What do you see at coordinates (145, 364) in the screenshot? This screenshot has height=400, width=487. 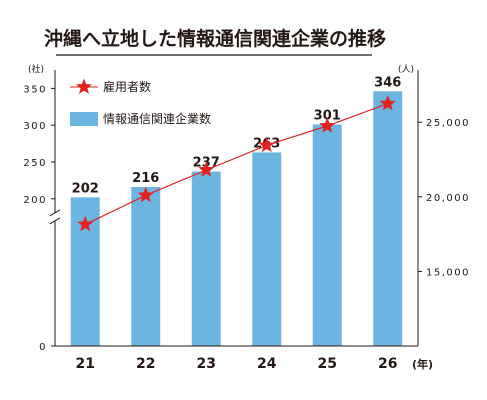 I see `x-tick-label: 22` at bounding box center [145, 364].